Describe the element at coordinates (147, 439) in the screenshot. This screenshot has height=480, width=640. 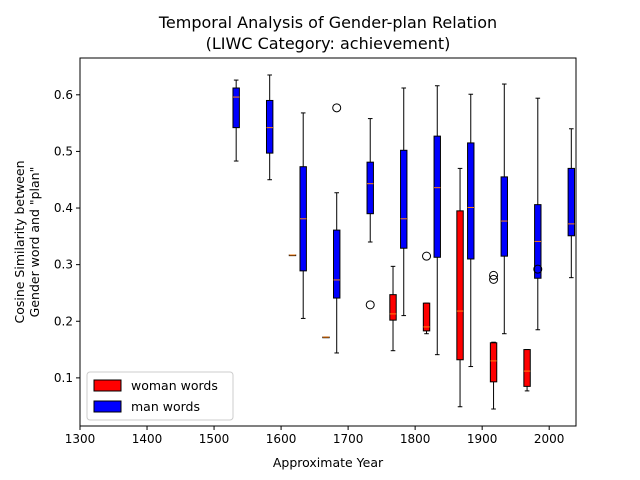
I see `x-tick-label: 1400` at that location.